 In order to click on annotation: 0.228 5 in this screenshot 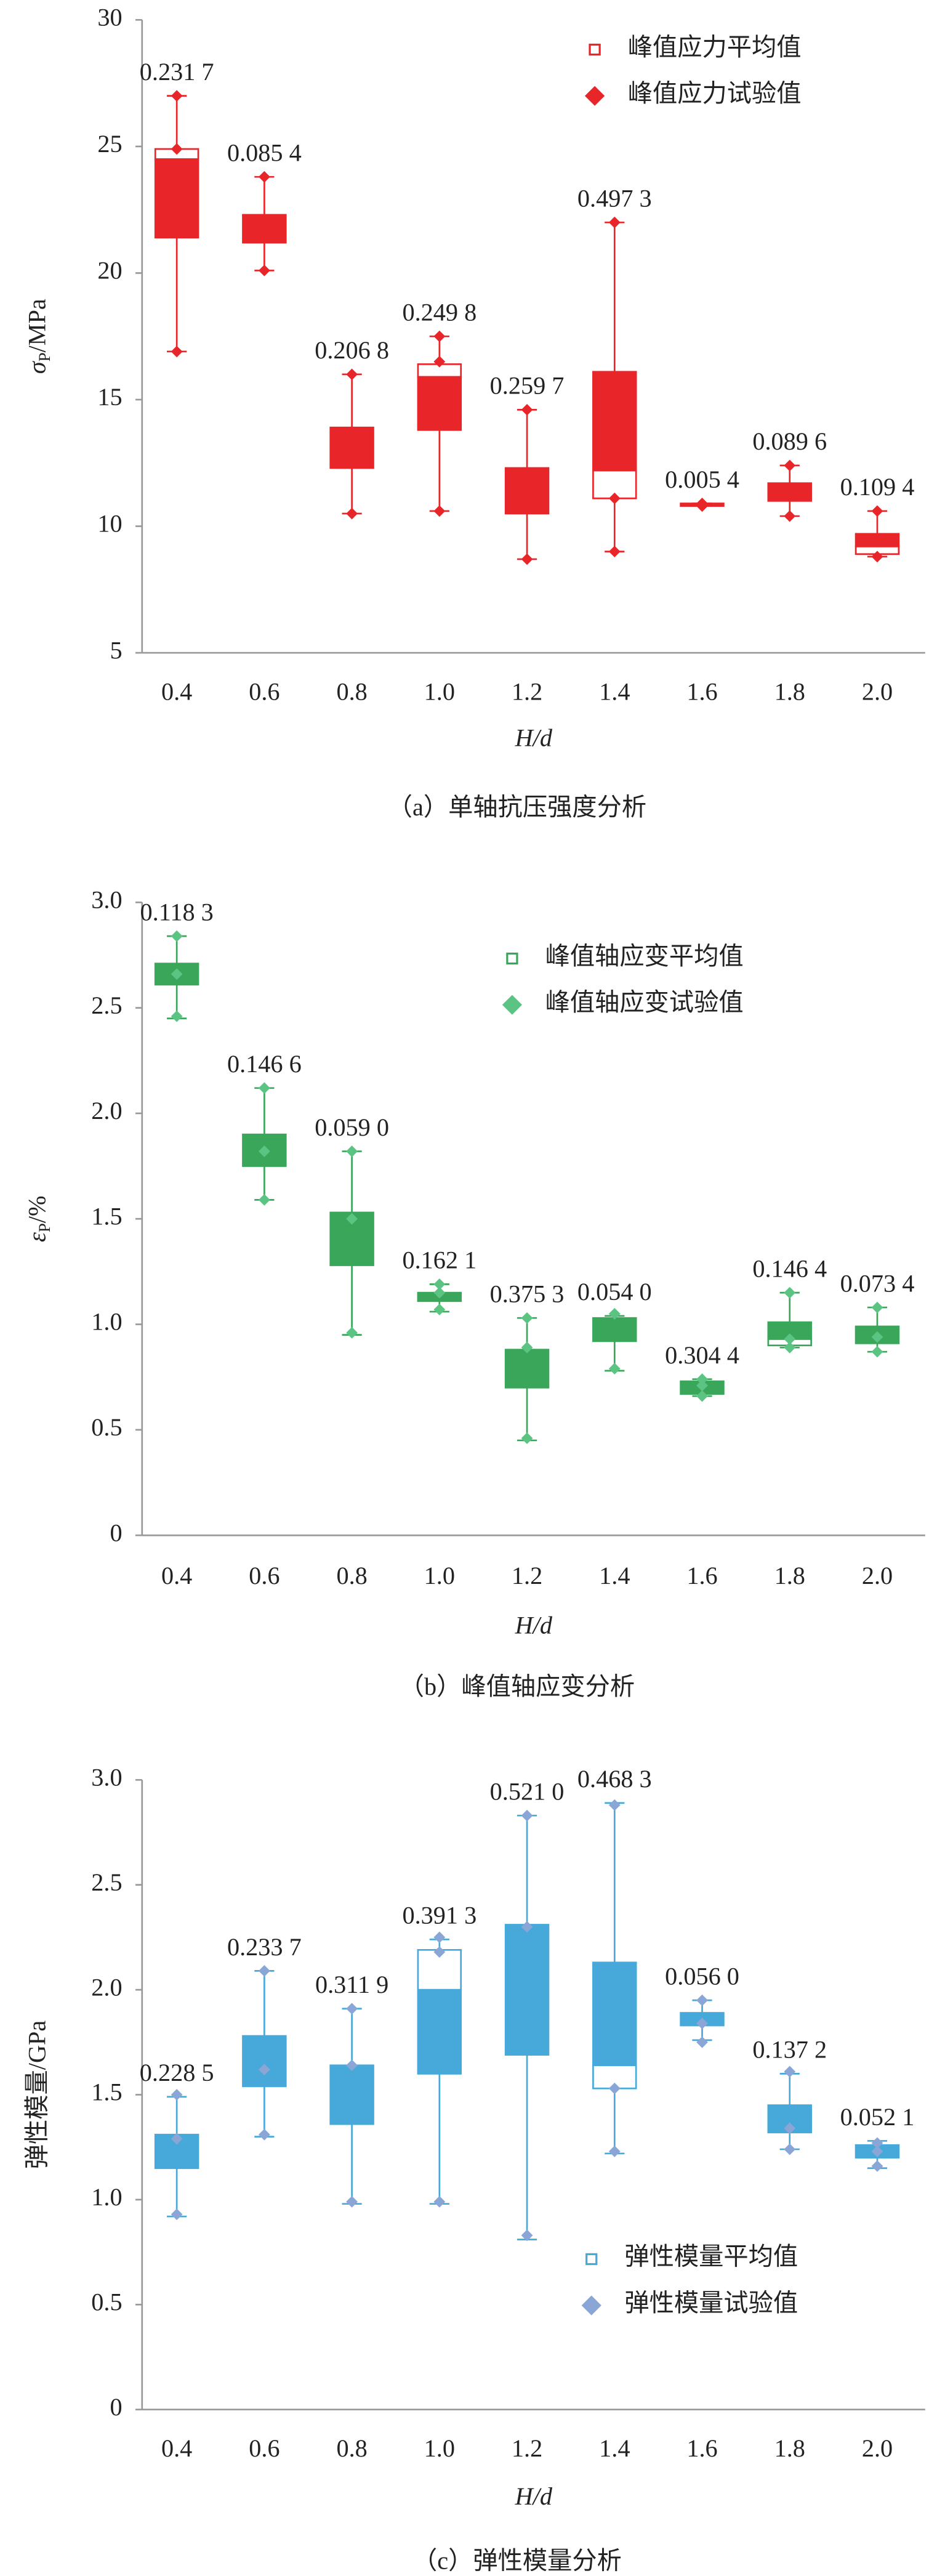, I will do `click(177, 2072)`.